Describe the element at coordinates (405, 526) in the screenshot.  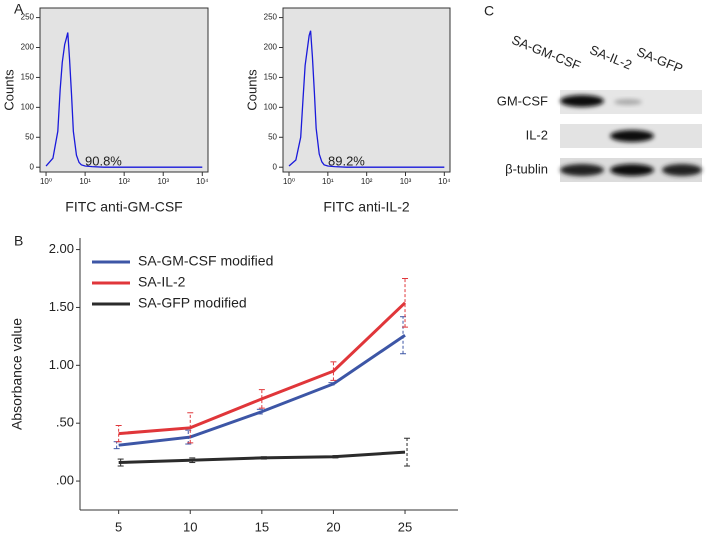
I see `x-tick-label: 25` at that location.